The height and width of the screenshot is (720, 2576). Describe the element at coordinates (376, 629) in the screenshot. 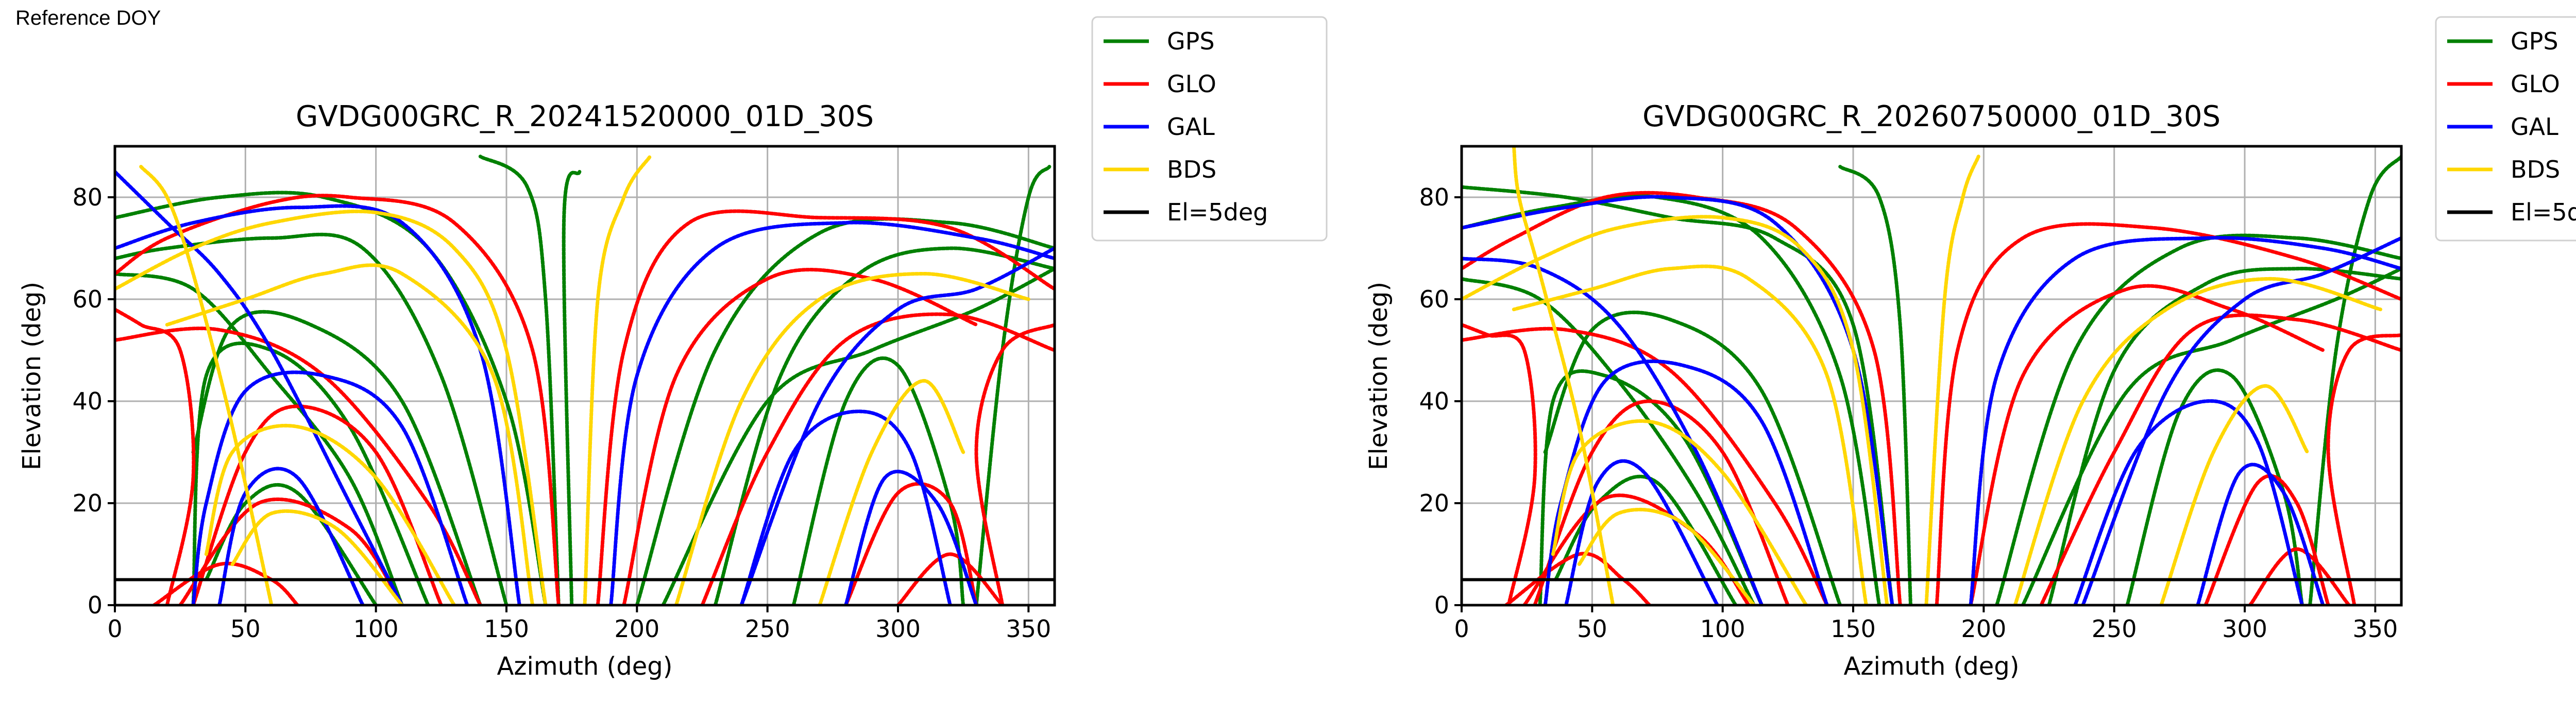

I see `x-tick-label: 100` at that location.